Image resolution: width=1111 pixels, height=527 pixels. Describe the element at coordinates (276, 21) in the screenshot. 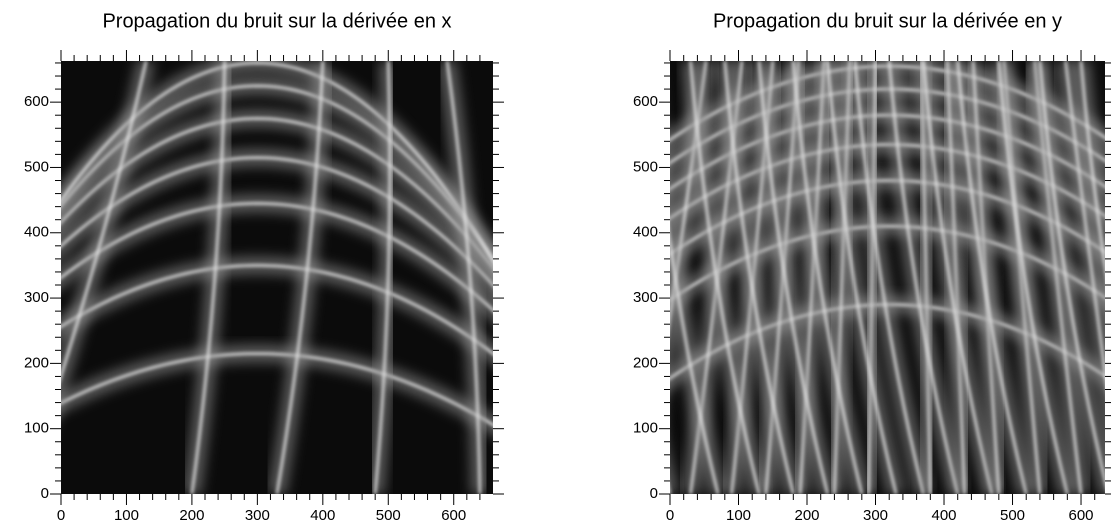

I see `chart-title: Propagation du bruit sur la dérivée en x` at that location.